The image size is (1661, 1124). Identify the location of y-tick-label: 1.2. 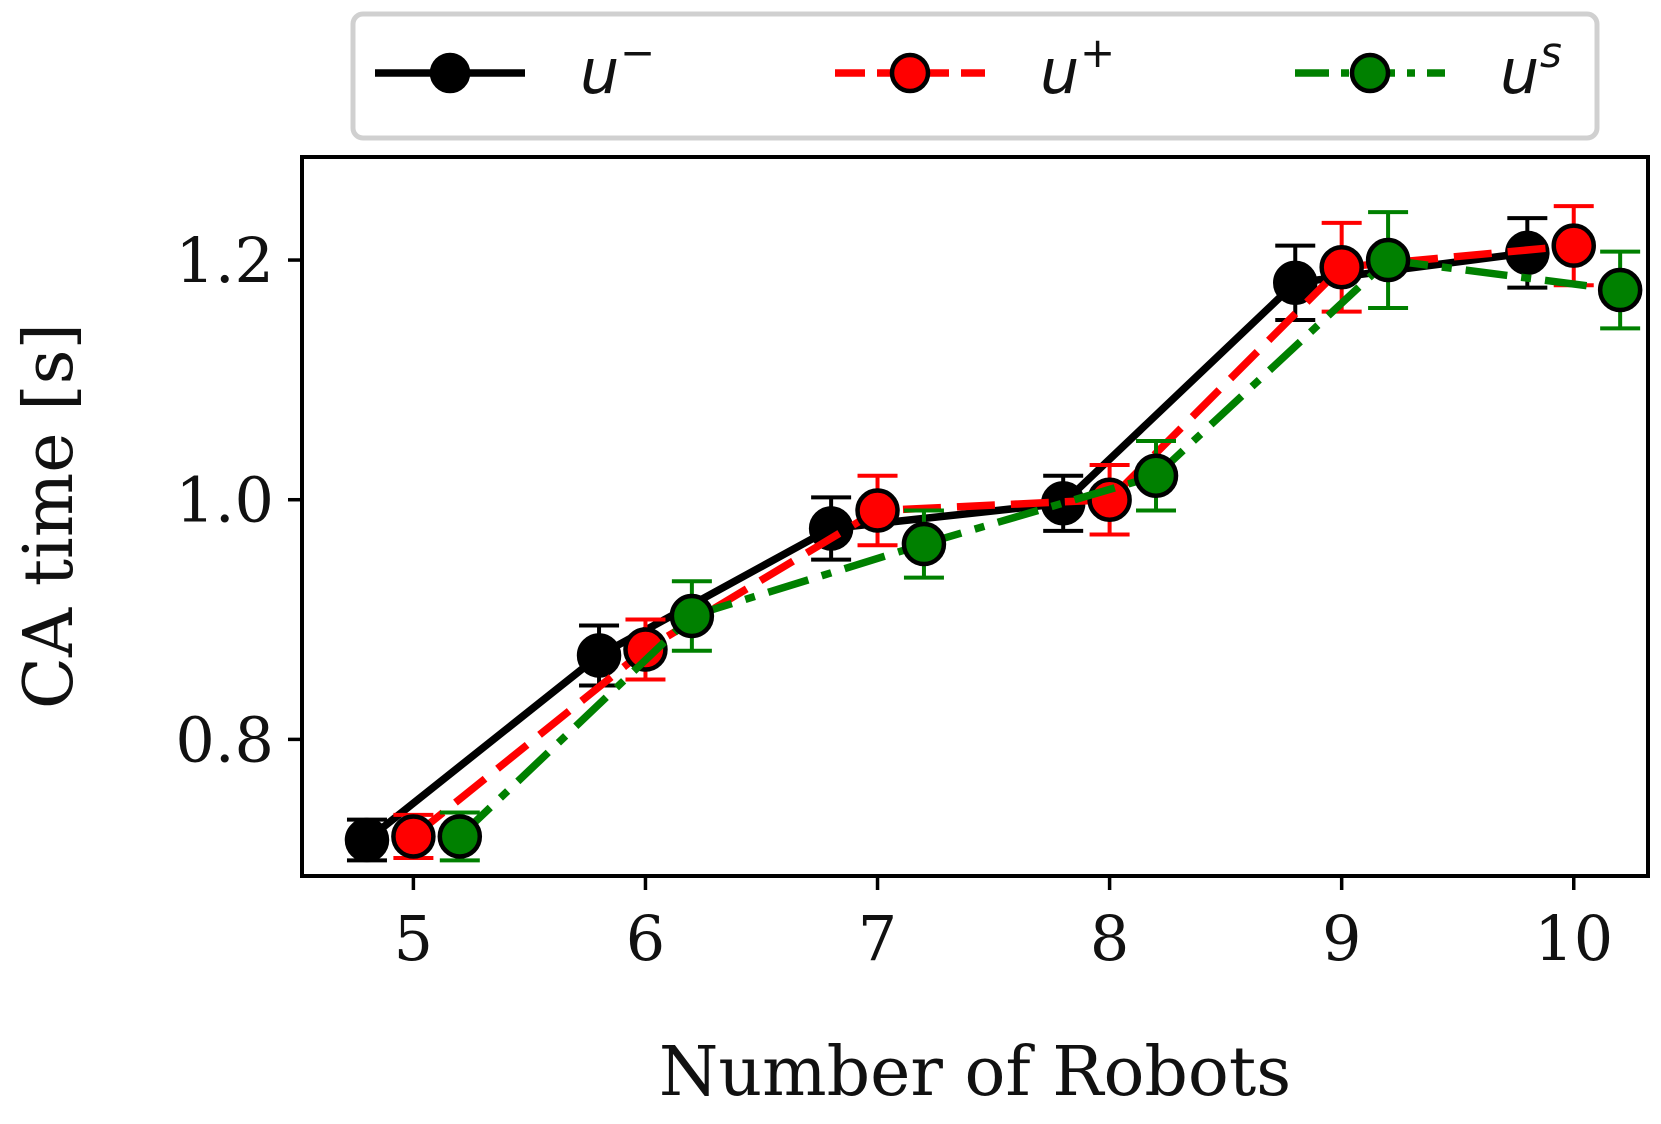
(224, 260).